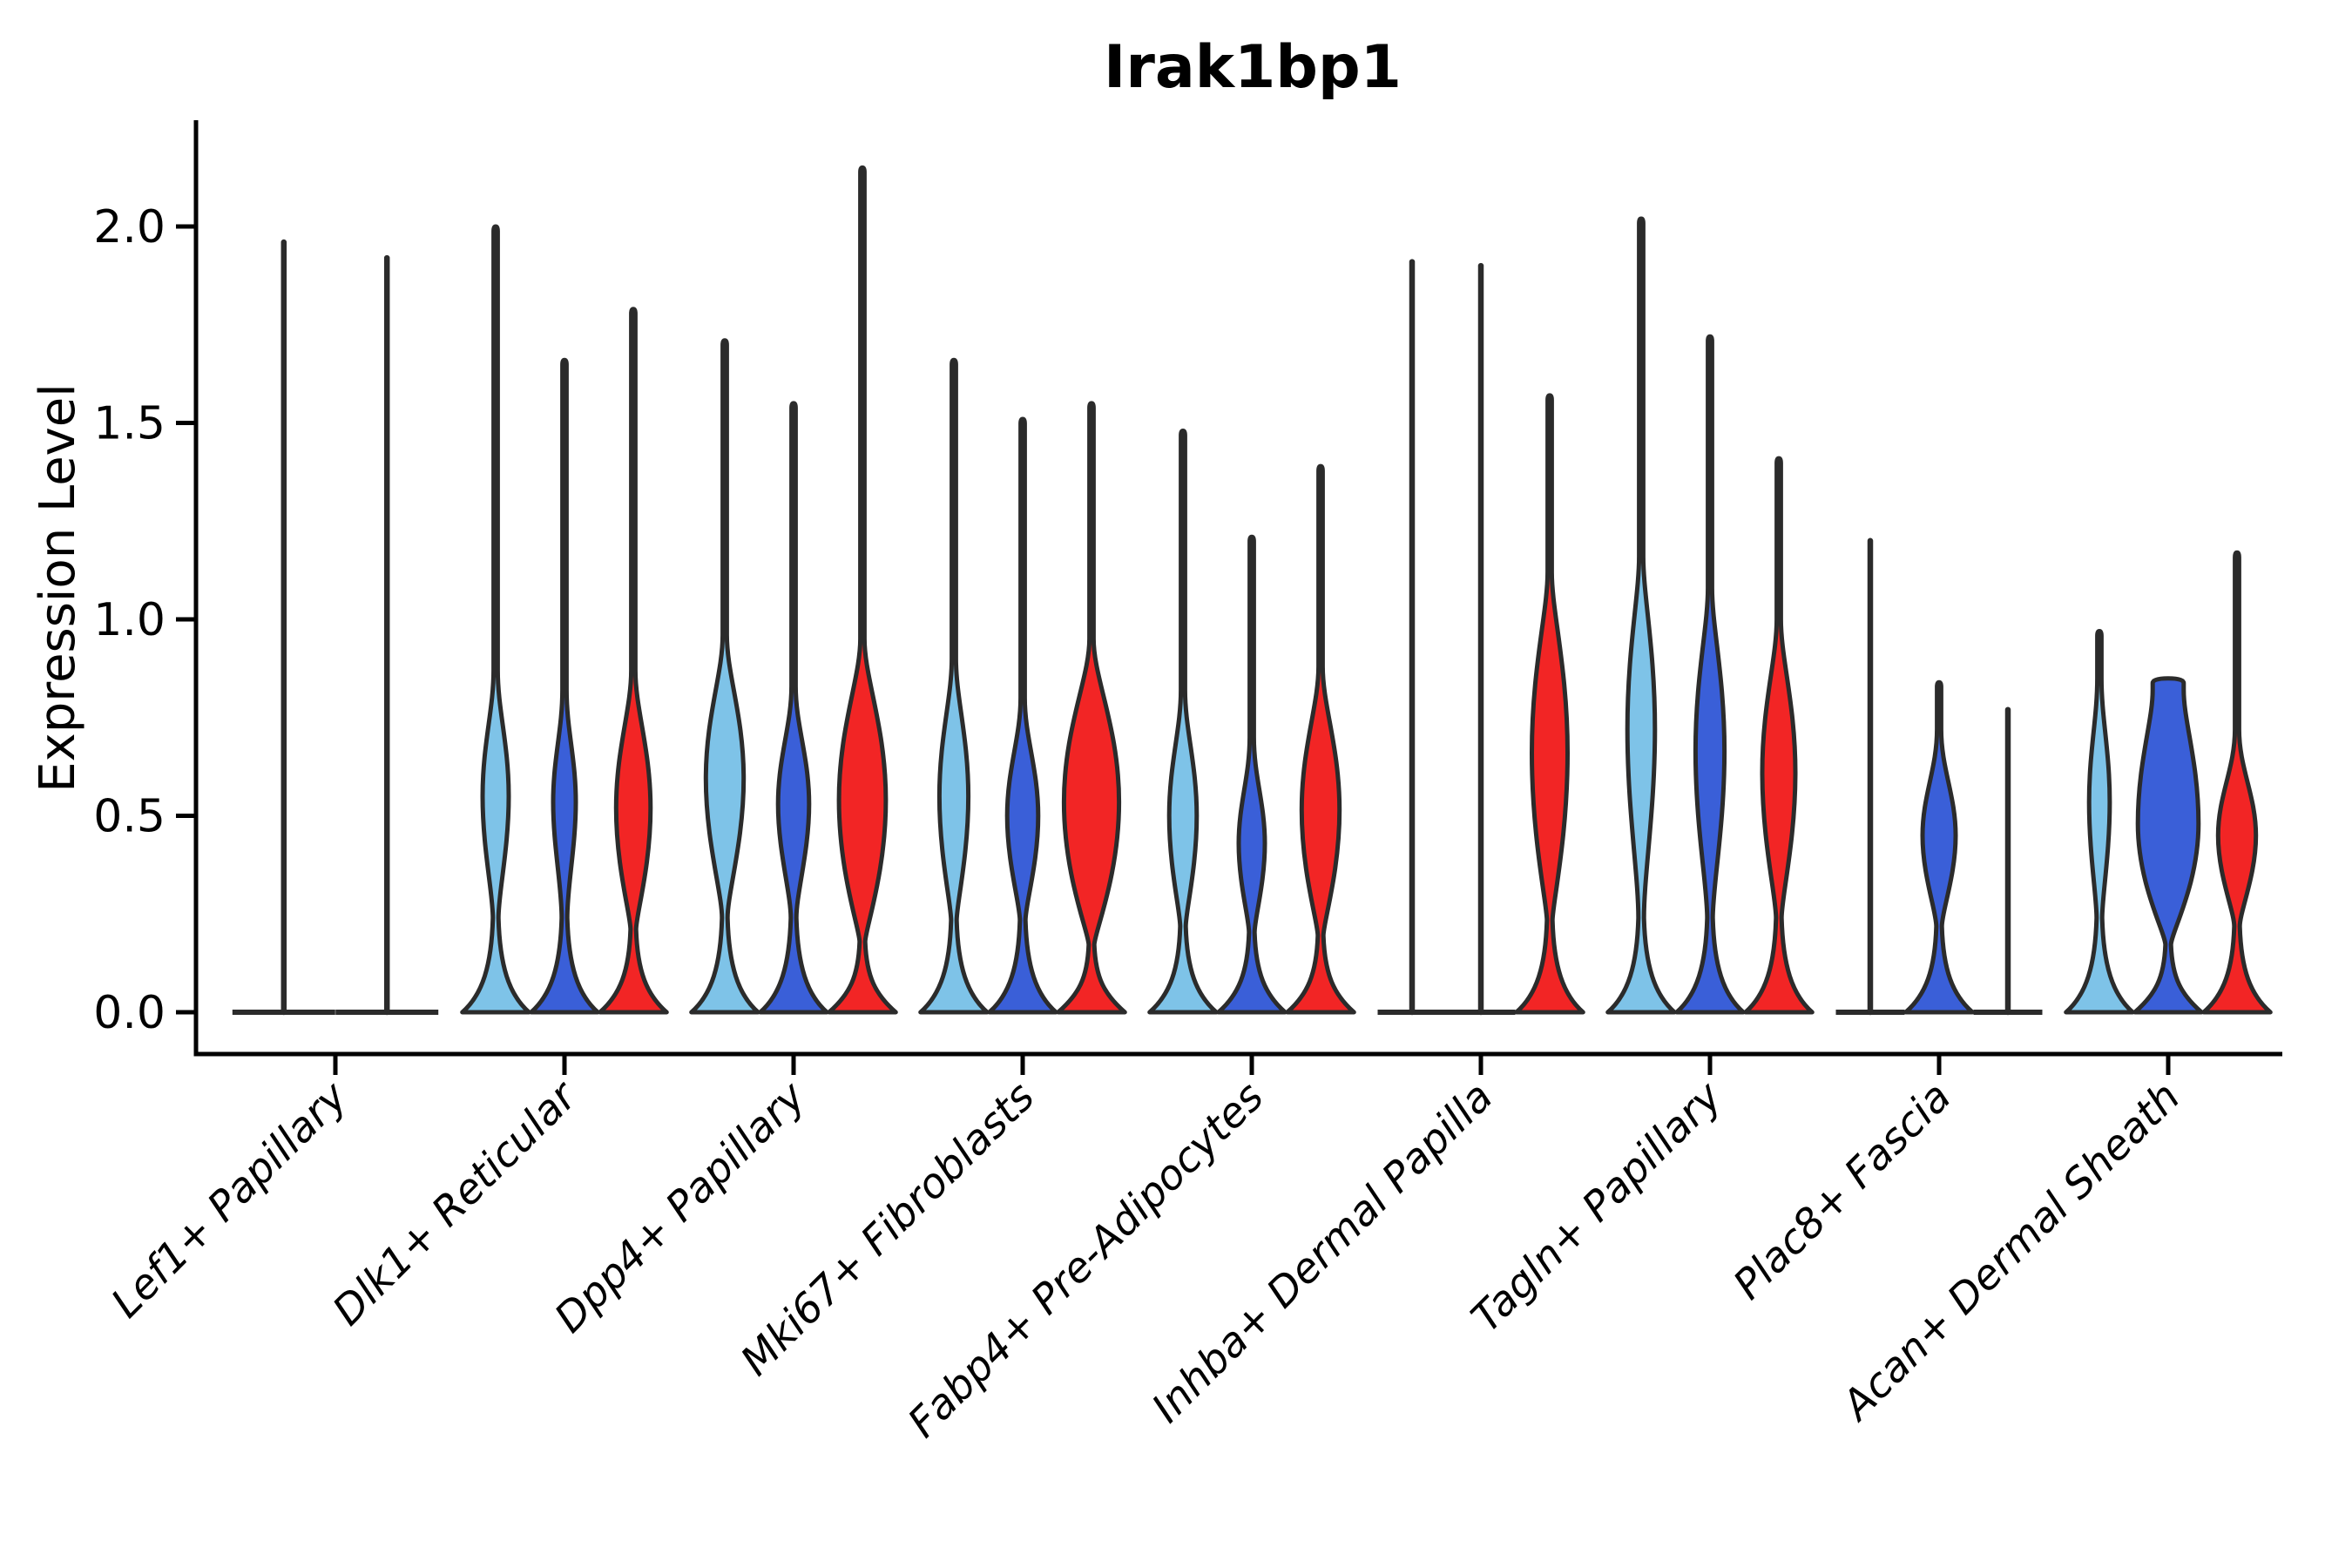 The image size is (2352, 1568). What do you see at coordinates (1842, 1191) in the screenshot?
I see `x-tick-label: Plac8+ Fascia` at bounding box center [1842, 1191].